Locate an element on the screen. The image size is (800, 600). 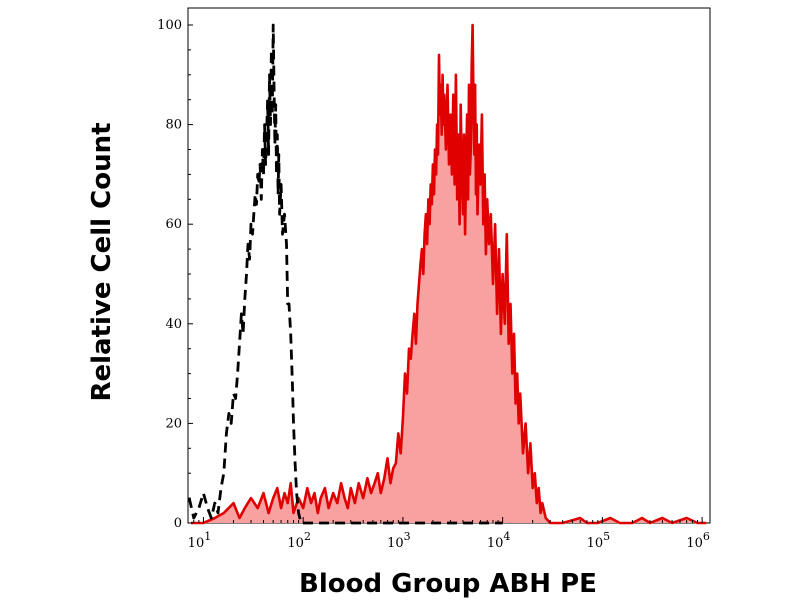
y-axis: 0 20 40 60 80 100 is located at coordinates (175, 274).